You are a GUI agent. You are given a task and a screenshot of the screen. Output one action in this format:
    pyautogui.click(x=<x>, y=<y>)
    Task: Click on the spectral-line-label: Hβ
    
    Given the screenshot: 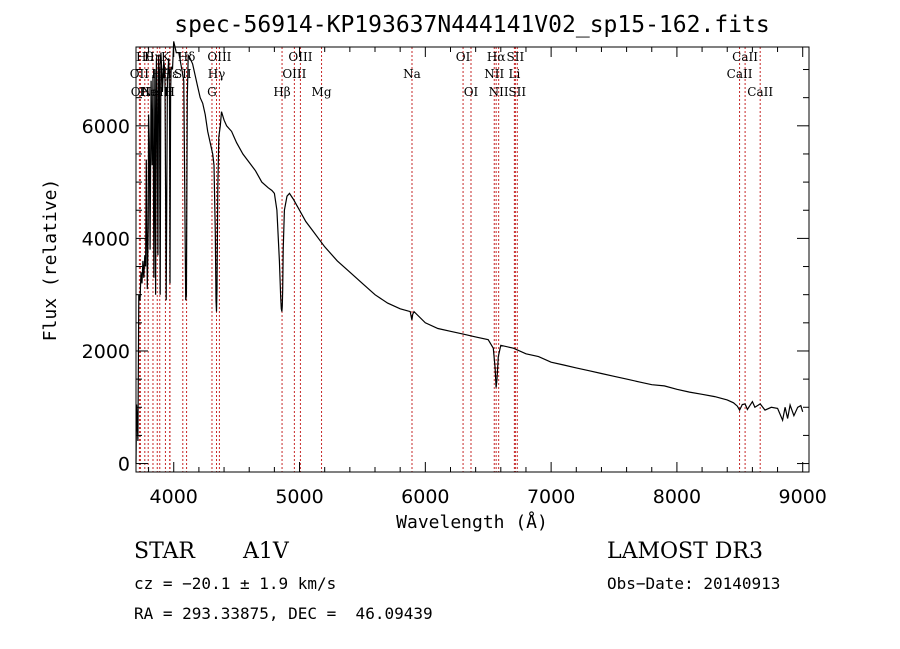 What is the action you would take?
    pyautogui.click(x=281, y=92)
    